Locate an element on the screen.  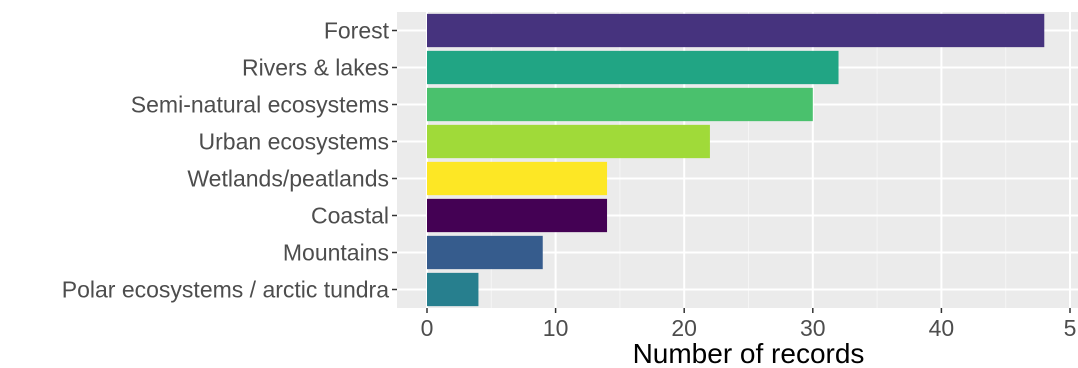
y-tick-label: Mountains is located at coordinates (336, 253).